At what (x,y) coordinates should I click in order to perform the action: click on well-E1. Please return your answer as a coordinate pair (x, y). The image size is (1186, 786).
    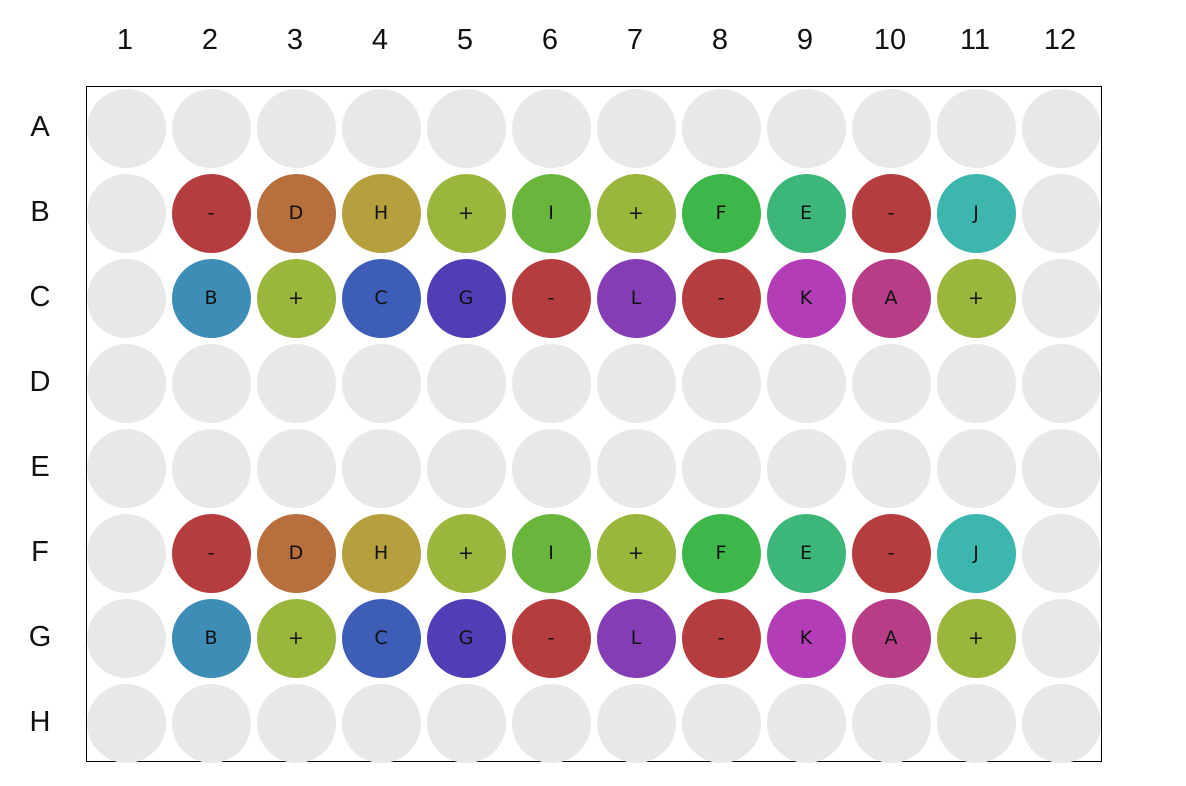
    Looking at the image, I should click on (126, 468).